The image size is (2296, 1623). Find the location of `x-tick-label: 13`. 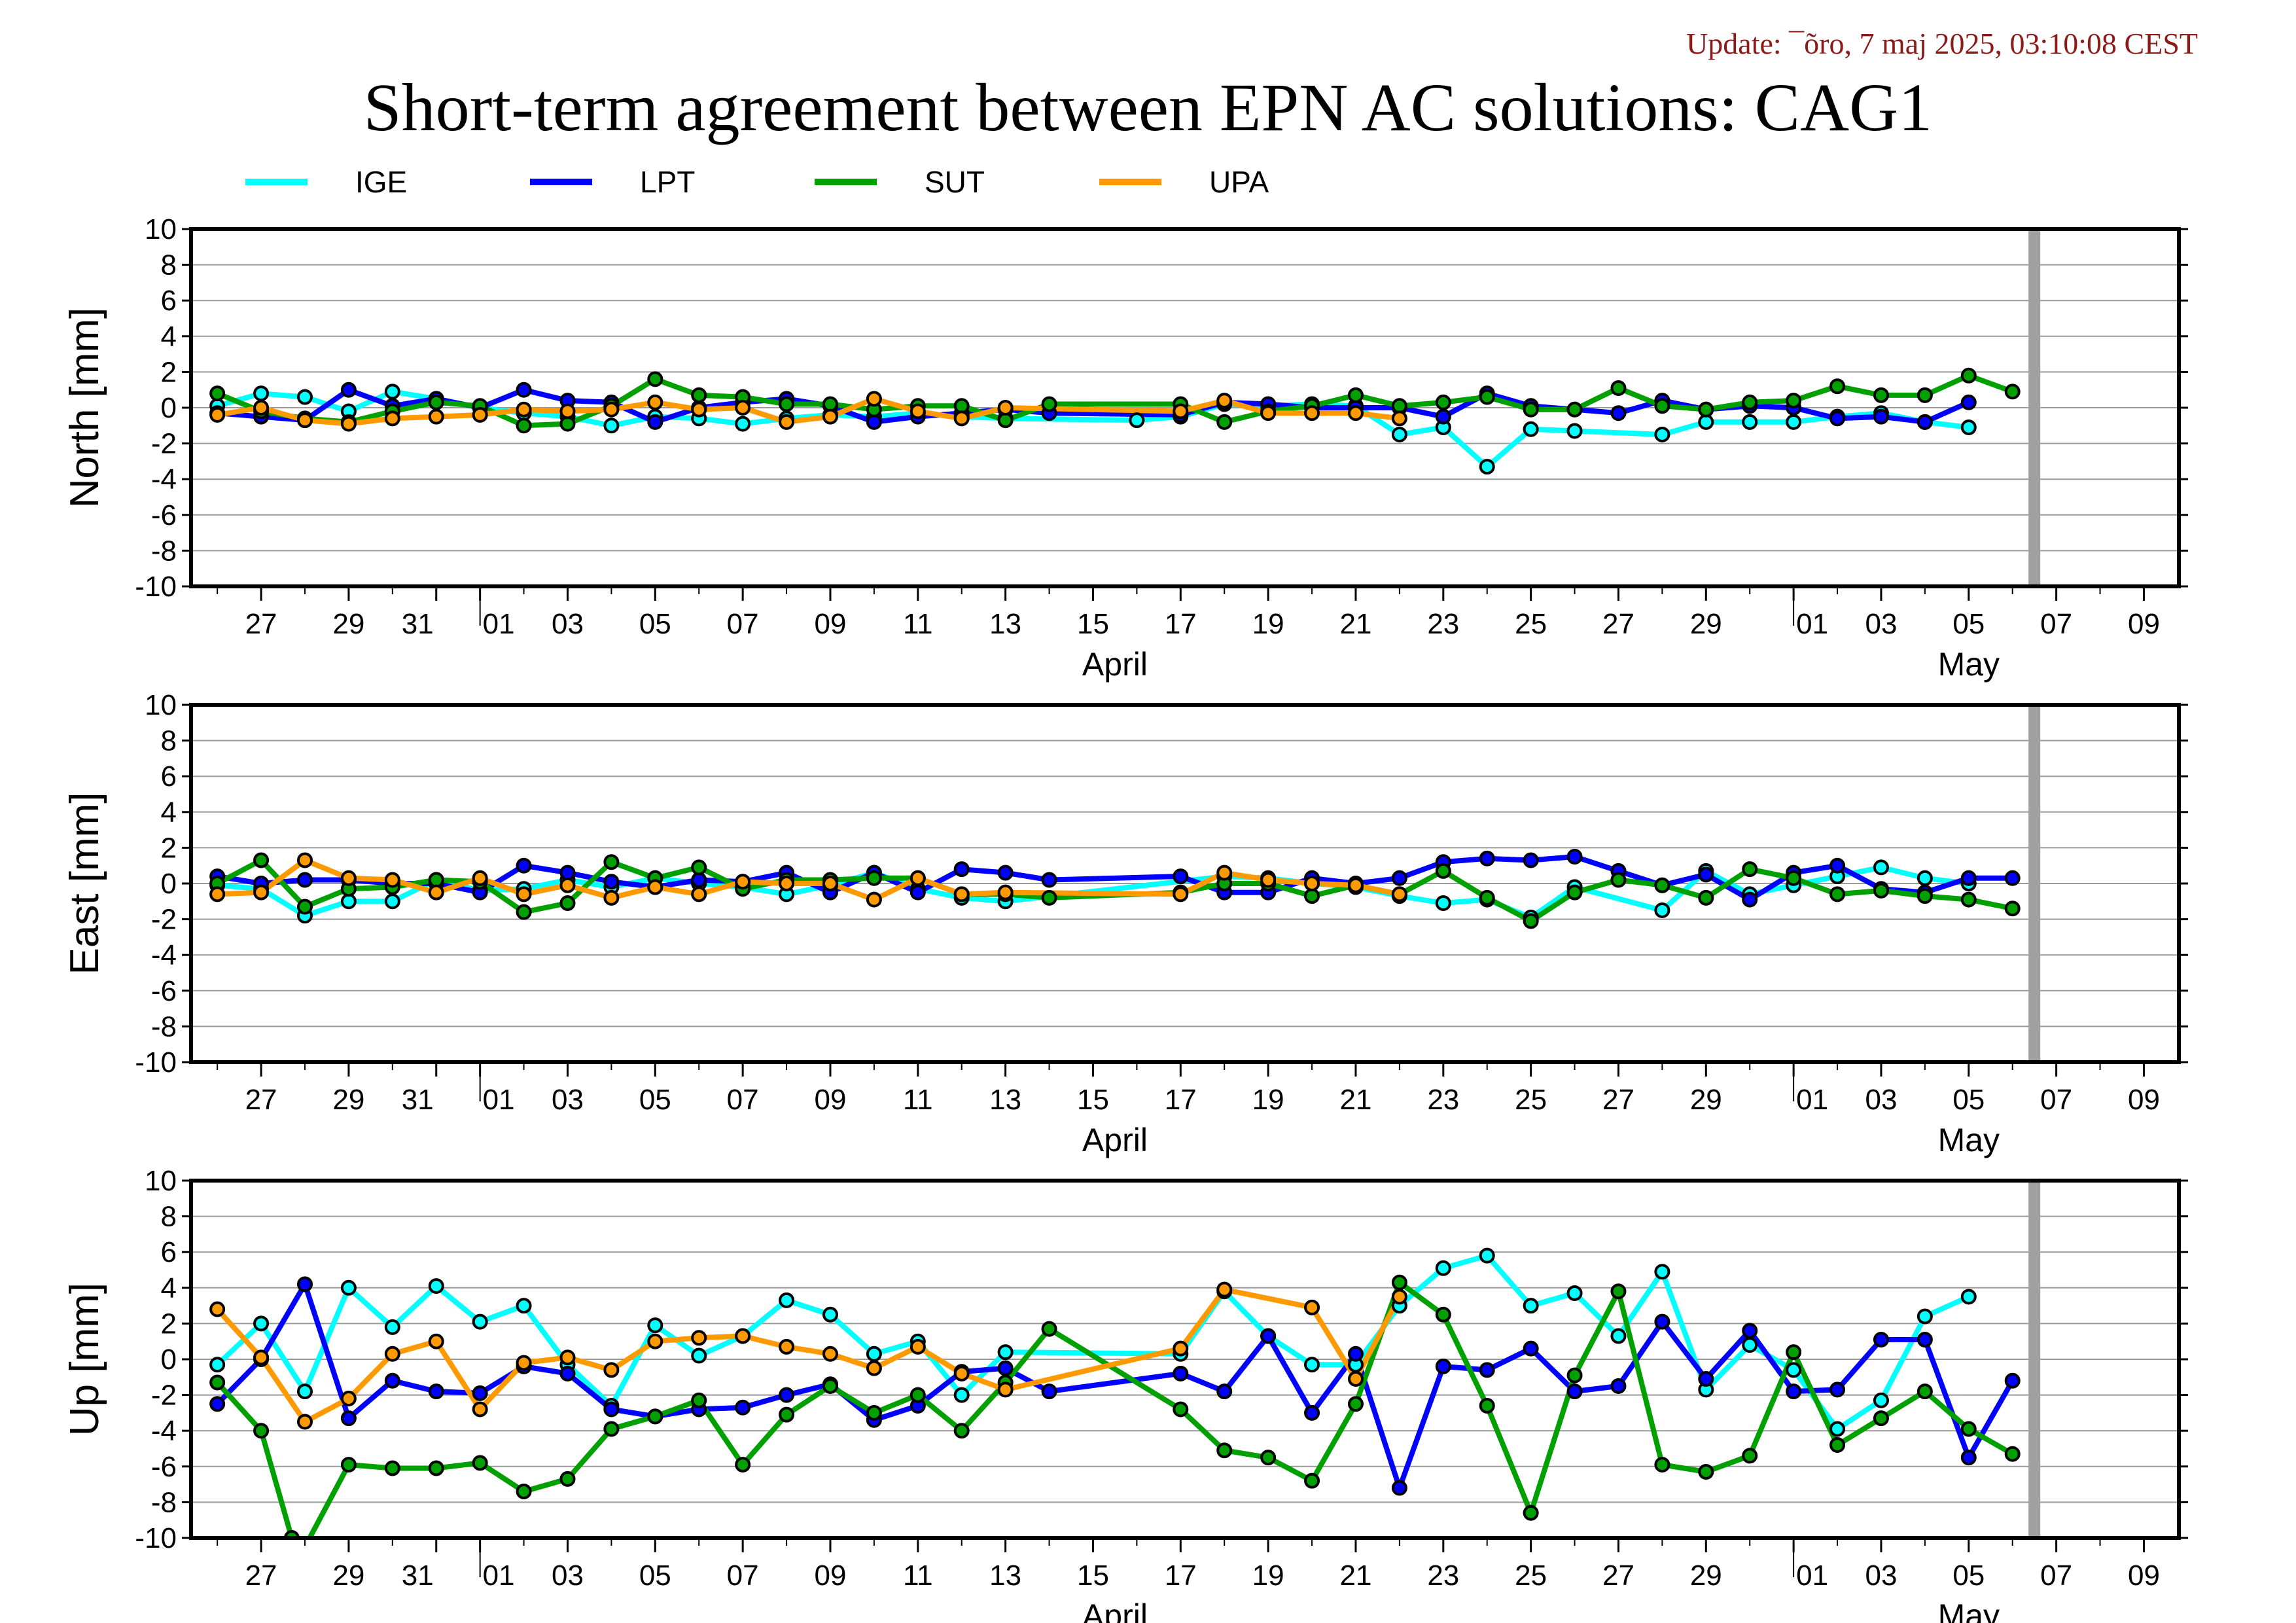

x-tick-label: 13 is located at coordinates (1005, 1576).